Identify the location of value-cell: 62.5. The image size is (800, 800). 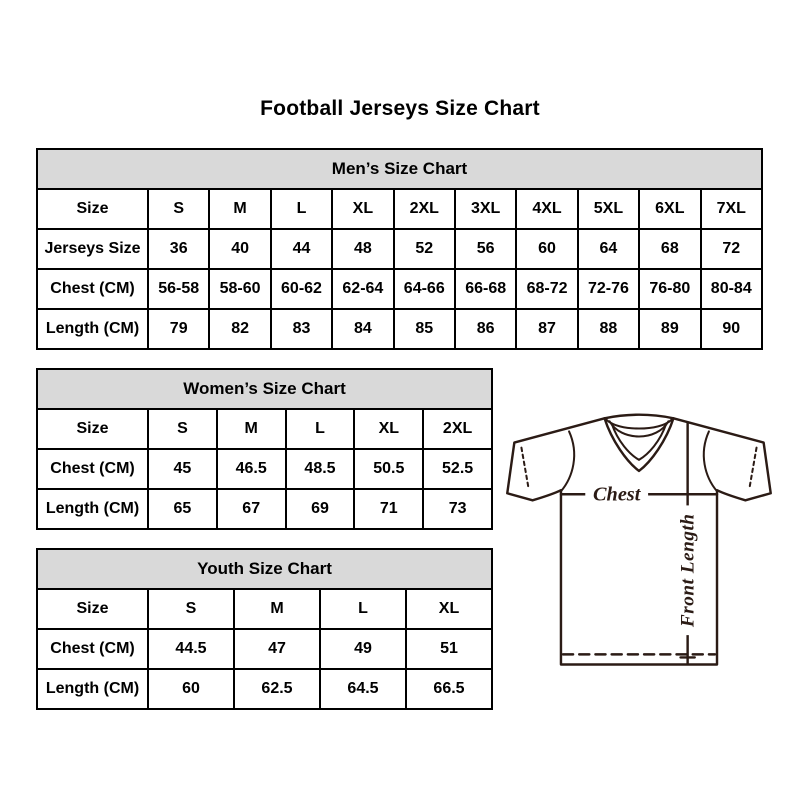
(277, 689).